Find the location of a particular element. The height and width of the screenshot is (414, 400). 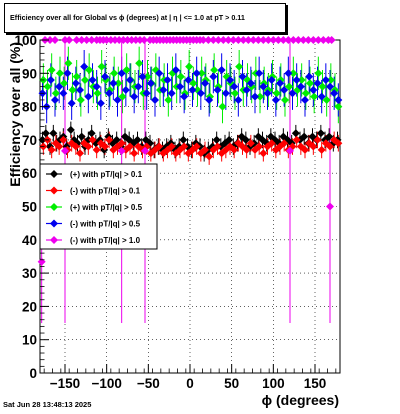

x-tick-label: 100 is located at coordinates (273, 383).